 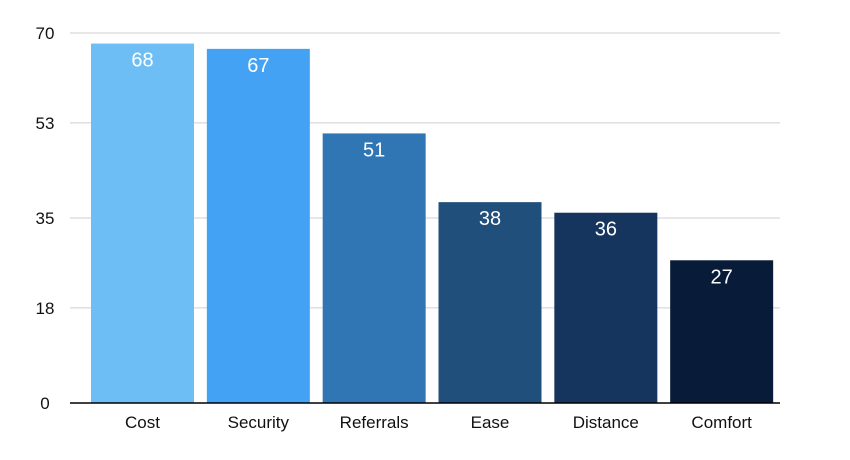 What do you see at coordinates (721, 422) in the screenshot?
I see `x-tick-label: Comfort` at bounding box center [721, 422].